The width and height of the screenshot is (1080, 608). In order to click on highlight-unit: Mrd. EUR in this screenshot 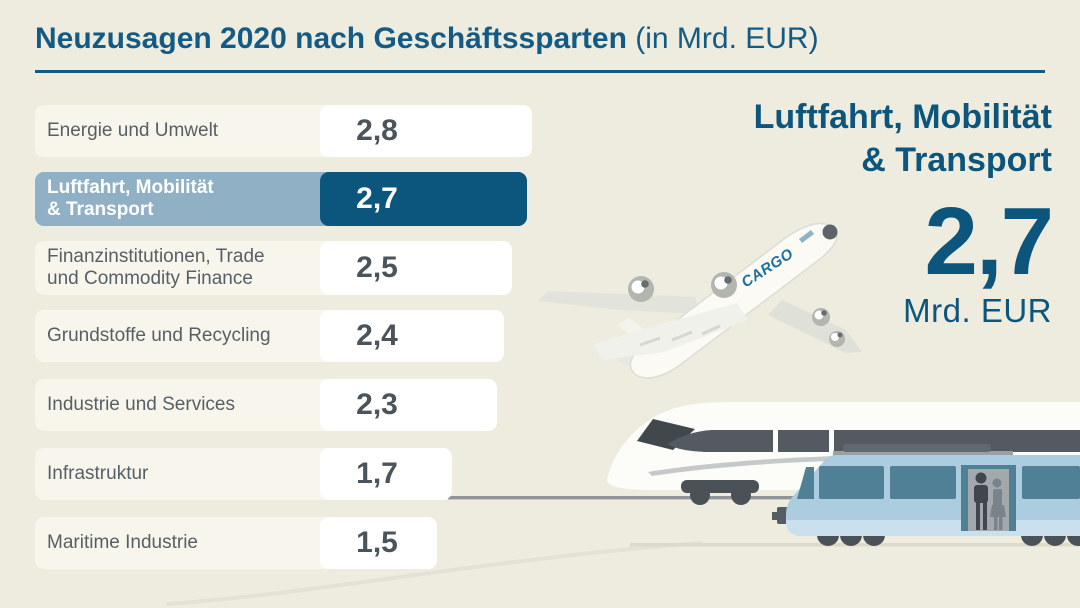, I will do `click(977, 310)`.